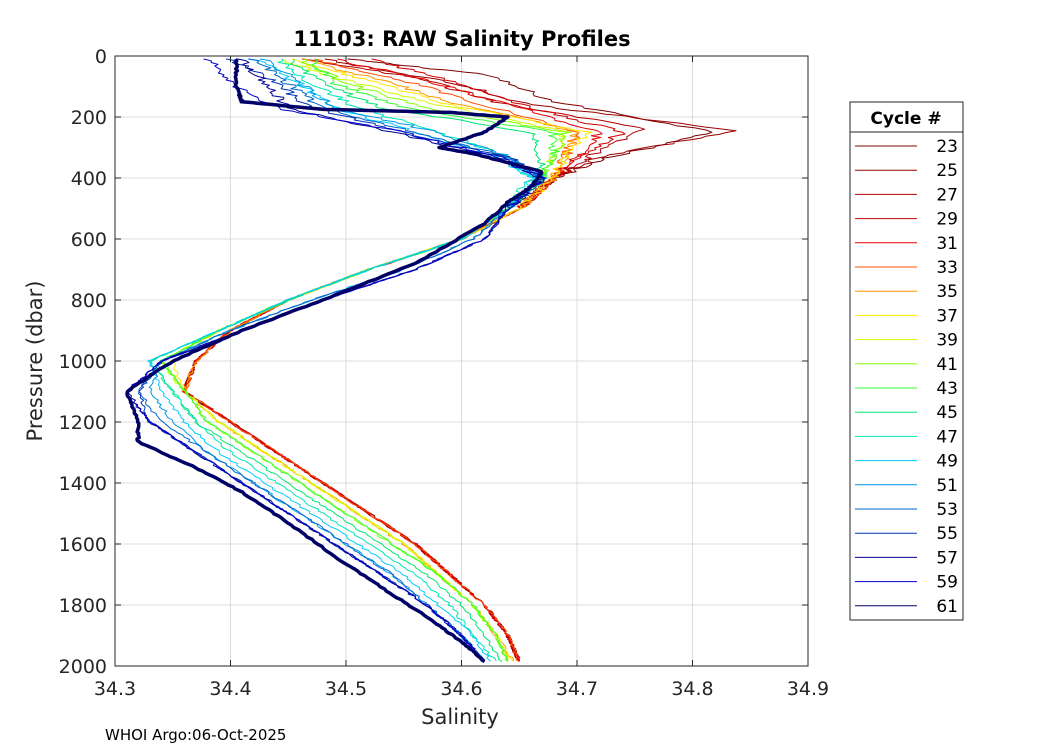  I want to click on legend-label-cycle-53: 53, so click(947, 510).